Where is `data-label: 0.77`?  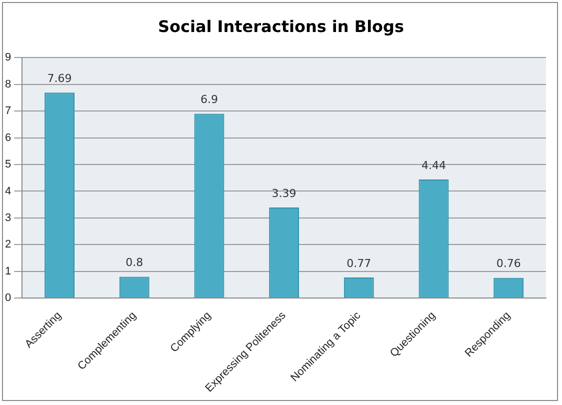
data-label: 0.77 is located at coordinates (359, 263).